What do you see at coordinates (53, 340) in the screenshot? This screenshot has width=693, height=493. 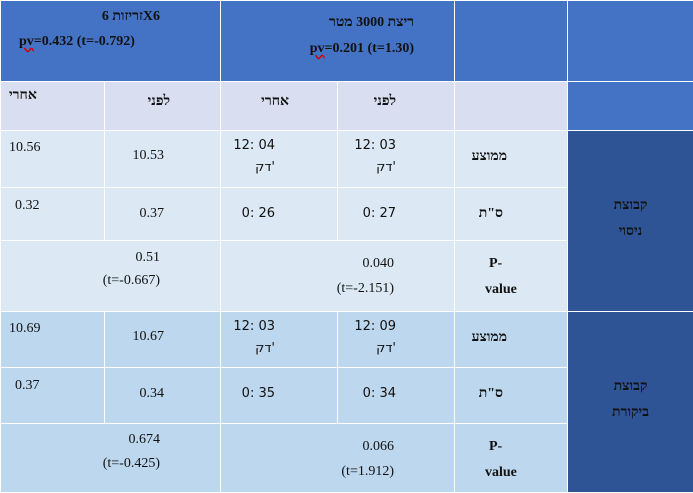 I see `table-row-ctl-mean-sprint-after: 10.69` at bounding box center [53, 340].